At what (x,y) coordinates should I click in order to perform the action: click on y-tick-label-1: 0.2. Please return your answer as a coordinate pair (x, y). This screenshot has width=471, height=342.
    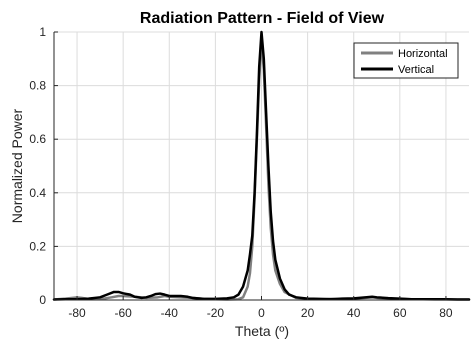
    Looking at the image, I should click on (37, 246).